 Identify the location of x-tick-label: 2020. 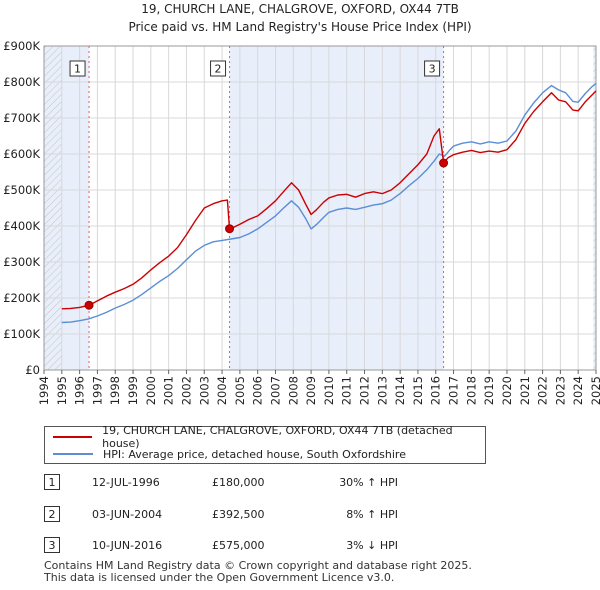
(507, 390).